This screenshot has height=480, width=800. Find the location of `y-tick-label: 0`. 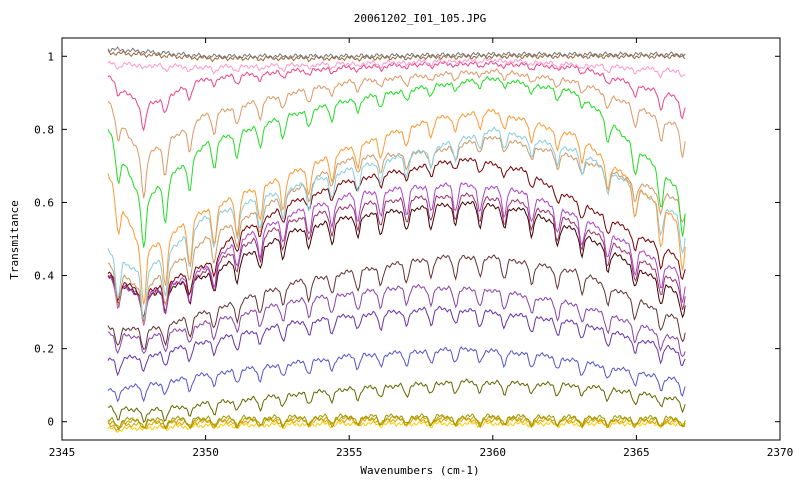

y-tick-label: 0 is located at coordinates (50, 422).